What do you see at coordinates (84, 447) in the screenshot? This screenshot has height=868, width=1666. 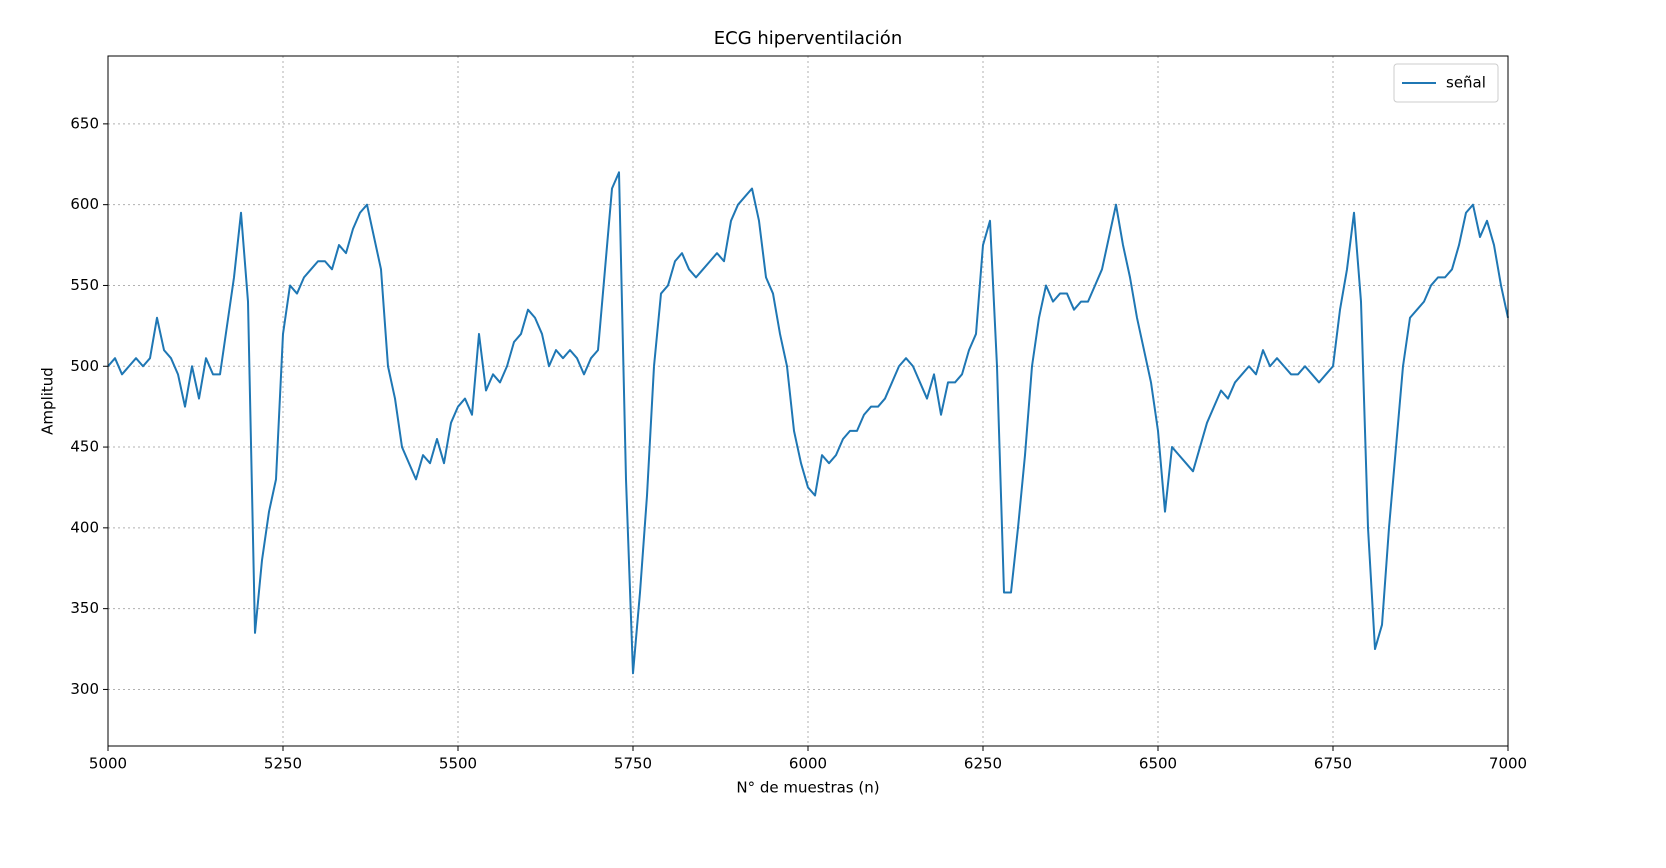 I see `y-tick-label: 450` at bounding box center [84, 447].